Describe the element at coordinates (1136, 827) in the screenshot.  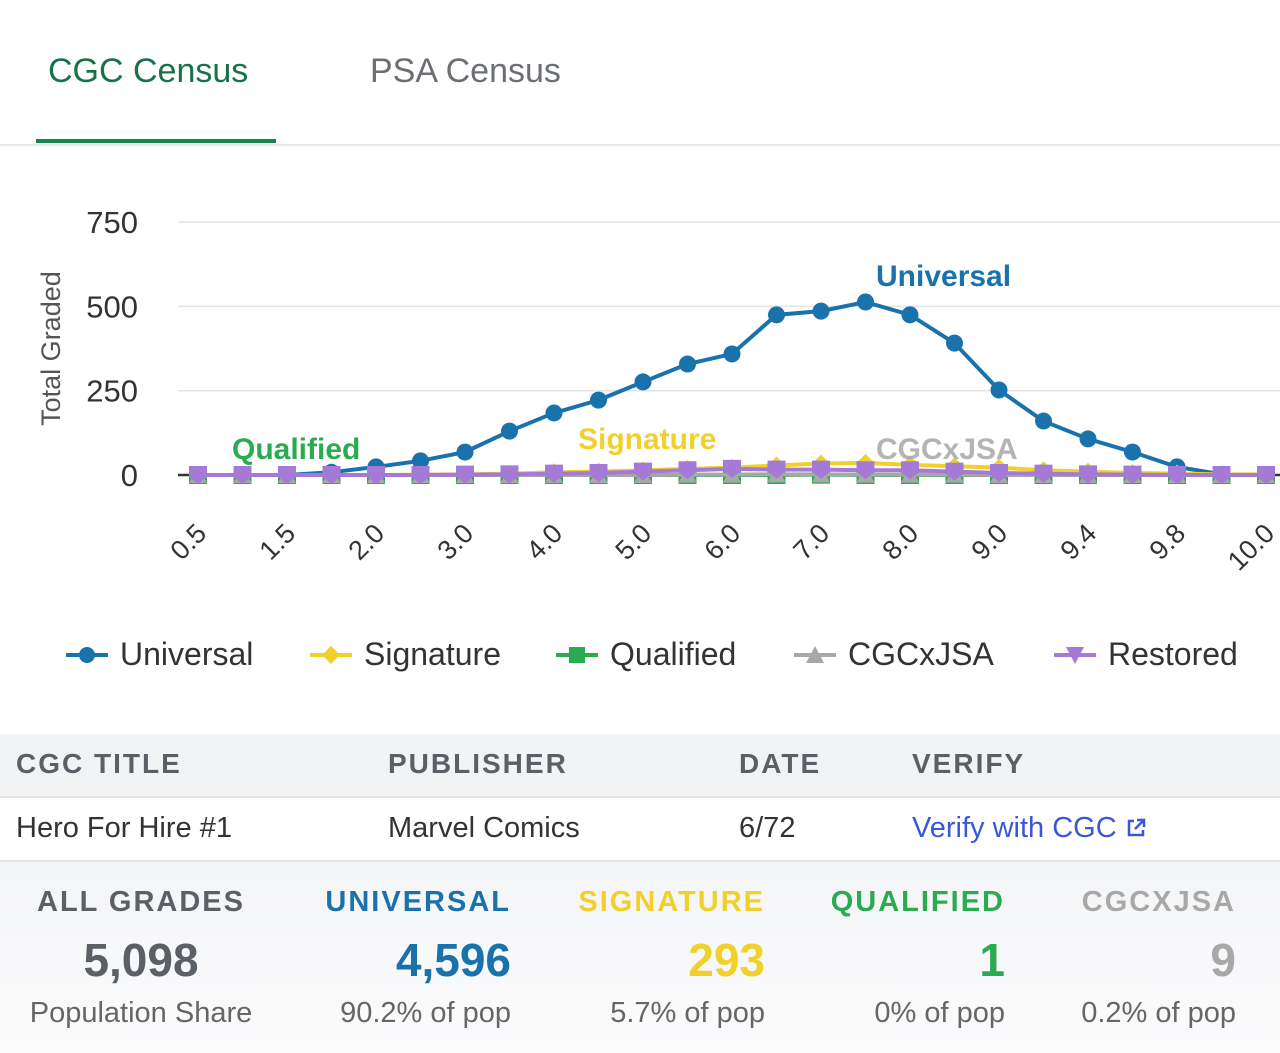
I see `external-link-icon` at that location.